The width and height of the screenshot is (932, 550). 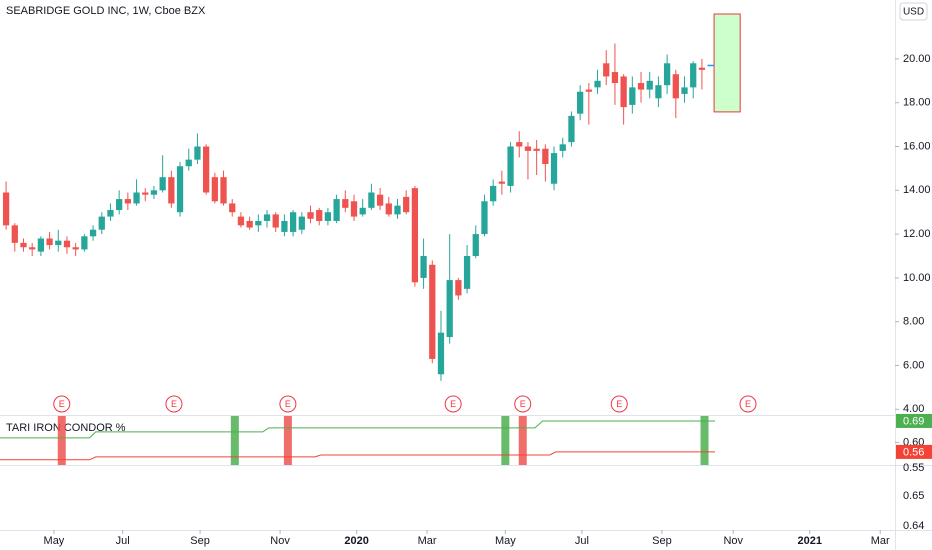 I want to click on currency: USD, so click(x=913, y=12).